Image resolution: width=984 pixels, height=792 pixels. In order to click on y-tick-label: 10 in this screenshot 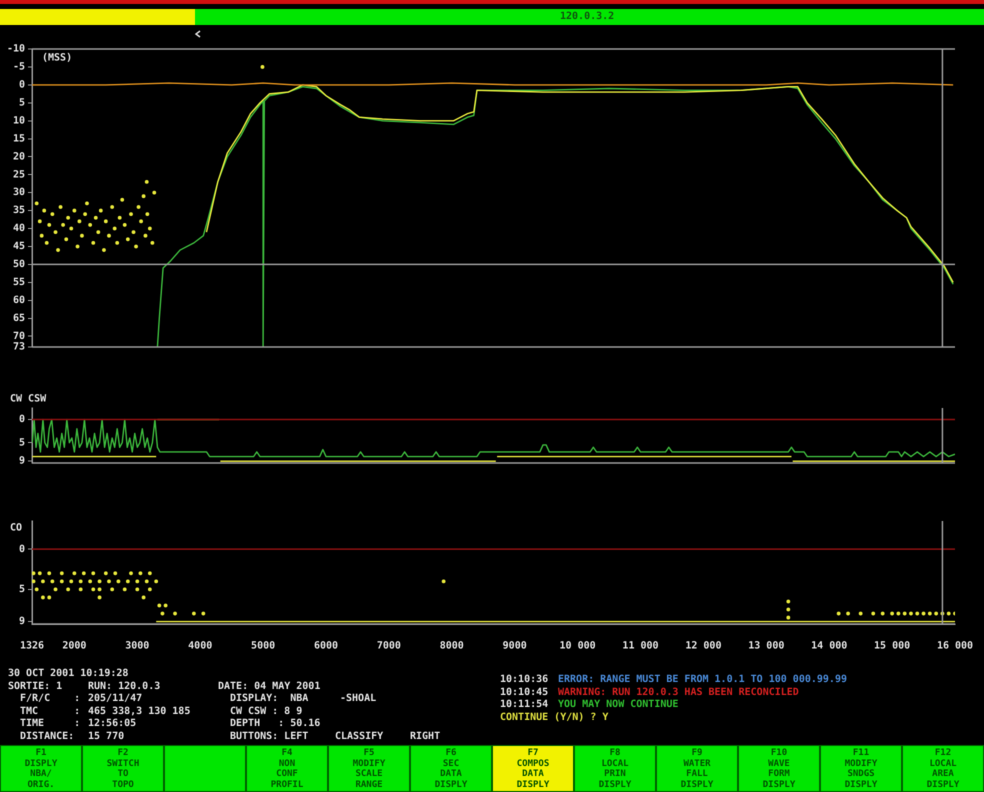, I will do `click(18, 120)`.